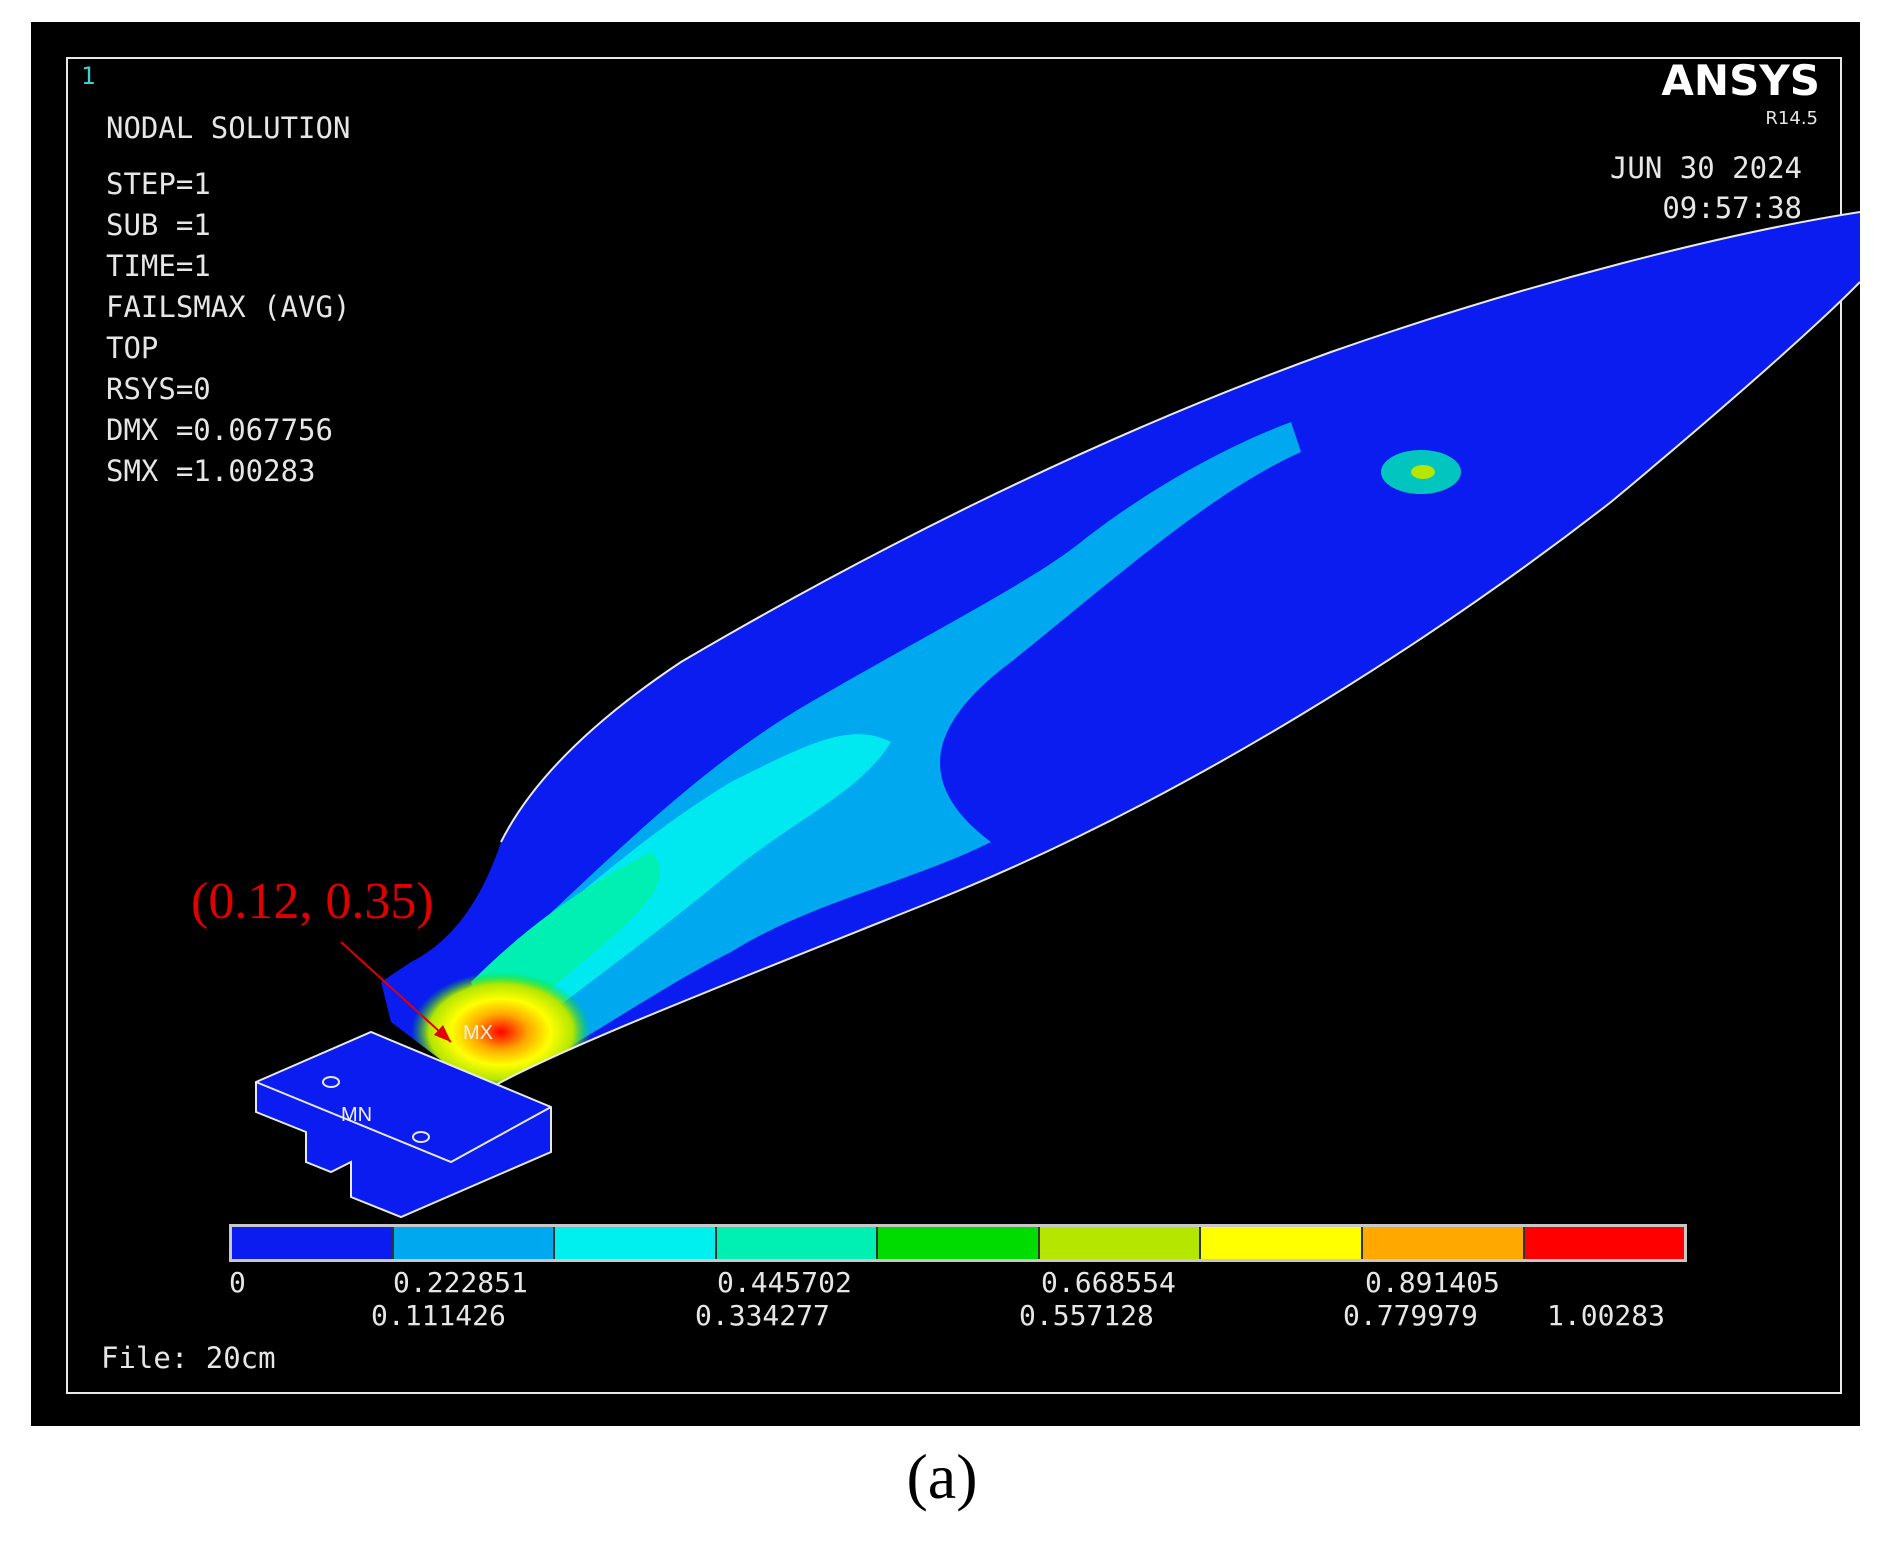 This screenshot has width=1884, height=1546. I want to click on colorbar-tick-label: 0.891405, so click(1432, 1282).